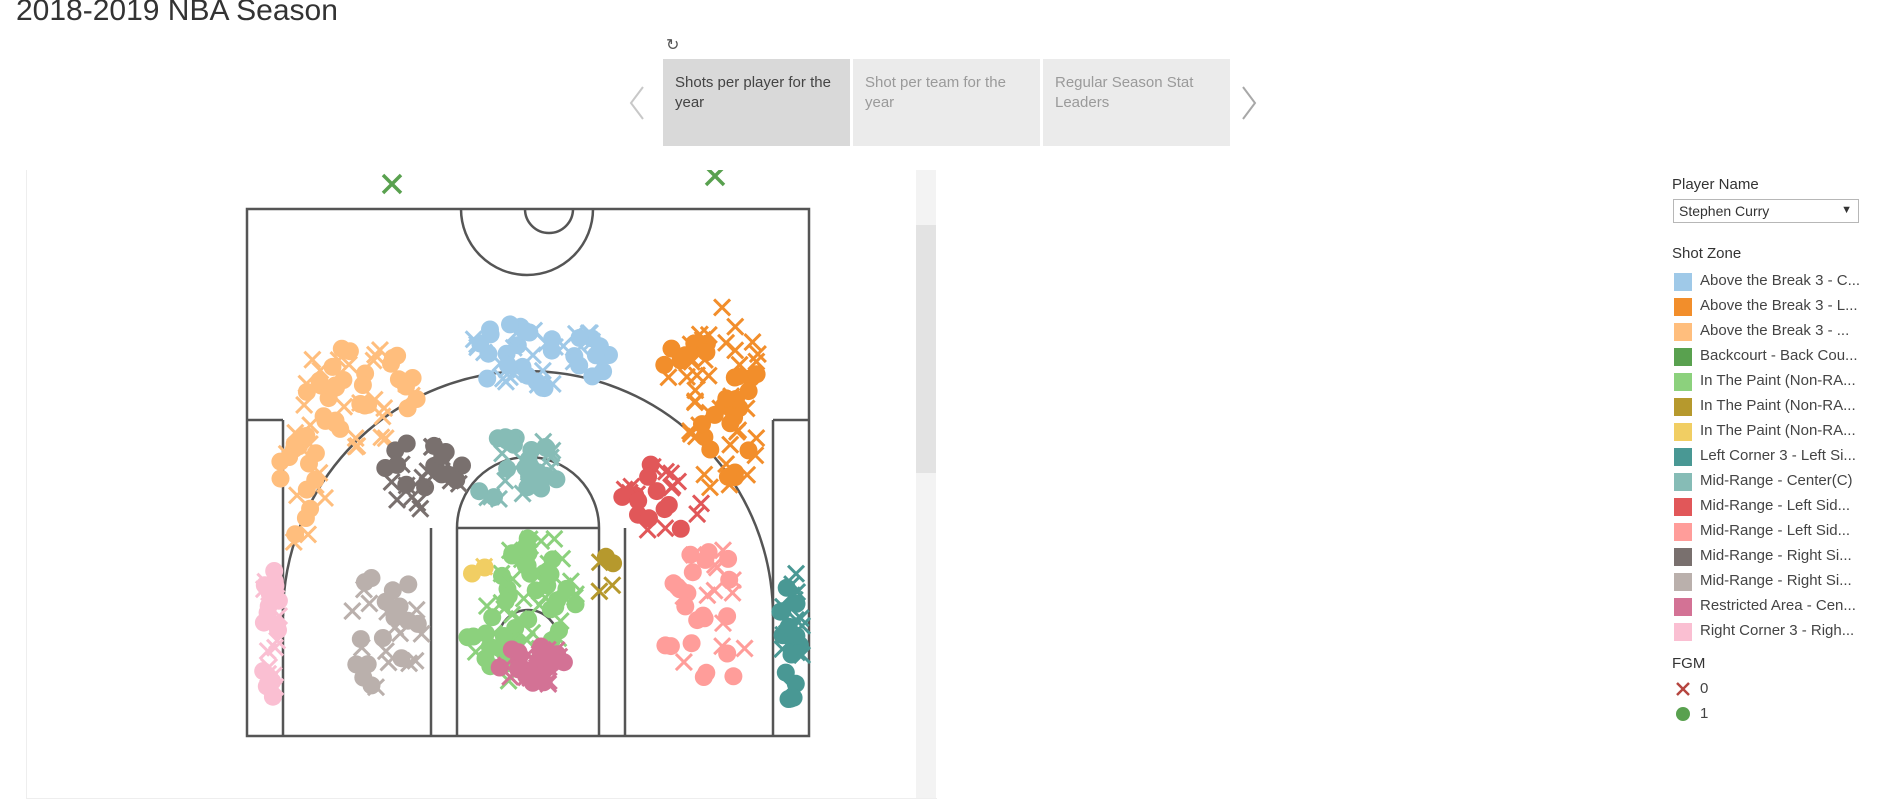  Describe the element at coordinates (946, 102) in the screenshot. I see `story-point-shots-per-team: Shot per team for the year` at that location.